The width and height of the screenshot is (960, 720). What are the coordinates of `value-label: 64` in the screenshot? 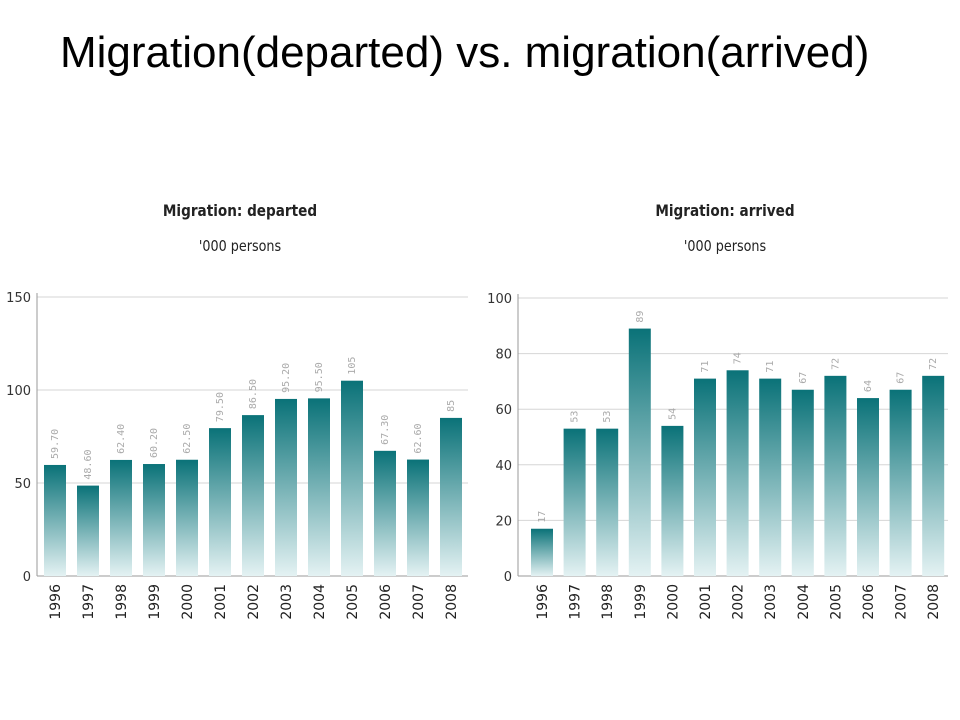 It's located at (868, 386).